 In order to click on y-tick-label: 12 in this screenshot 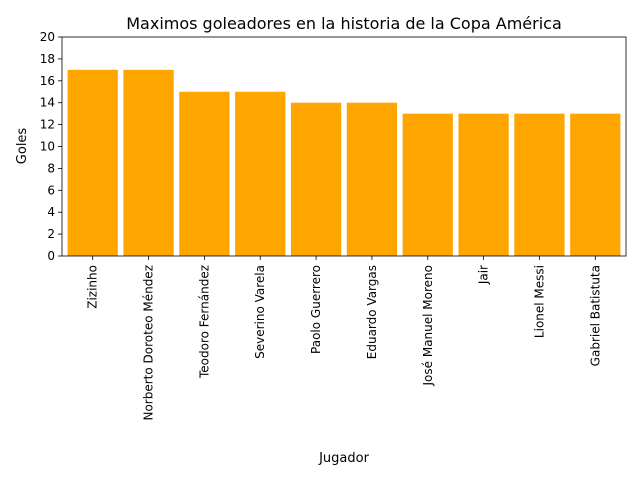, I will do `click(47, 125)`.